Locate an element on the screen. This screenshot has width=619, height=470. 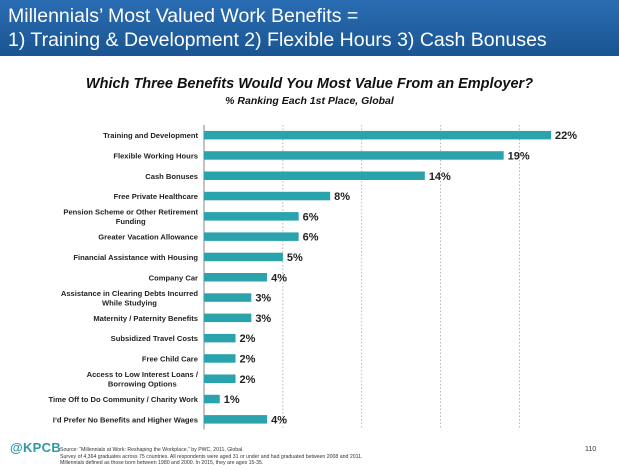
category-label: Subsidized Travel Costs is located at coordinates (154, 338).